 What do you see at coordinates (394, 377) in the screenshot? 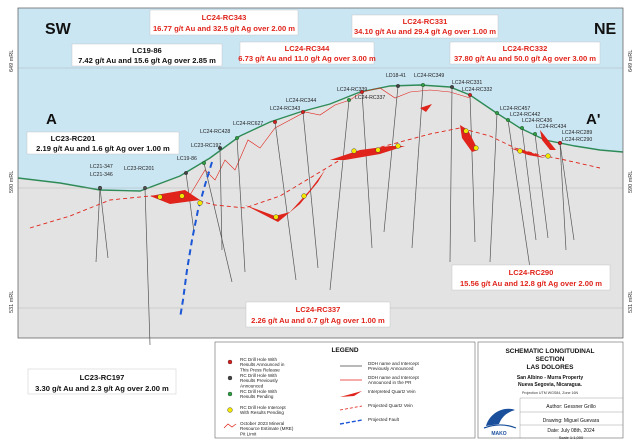
I see `legend-item-label: DDH name and Intercept` at bounding box center [394, 377].